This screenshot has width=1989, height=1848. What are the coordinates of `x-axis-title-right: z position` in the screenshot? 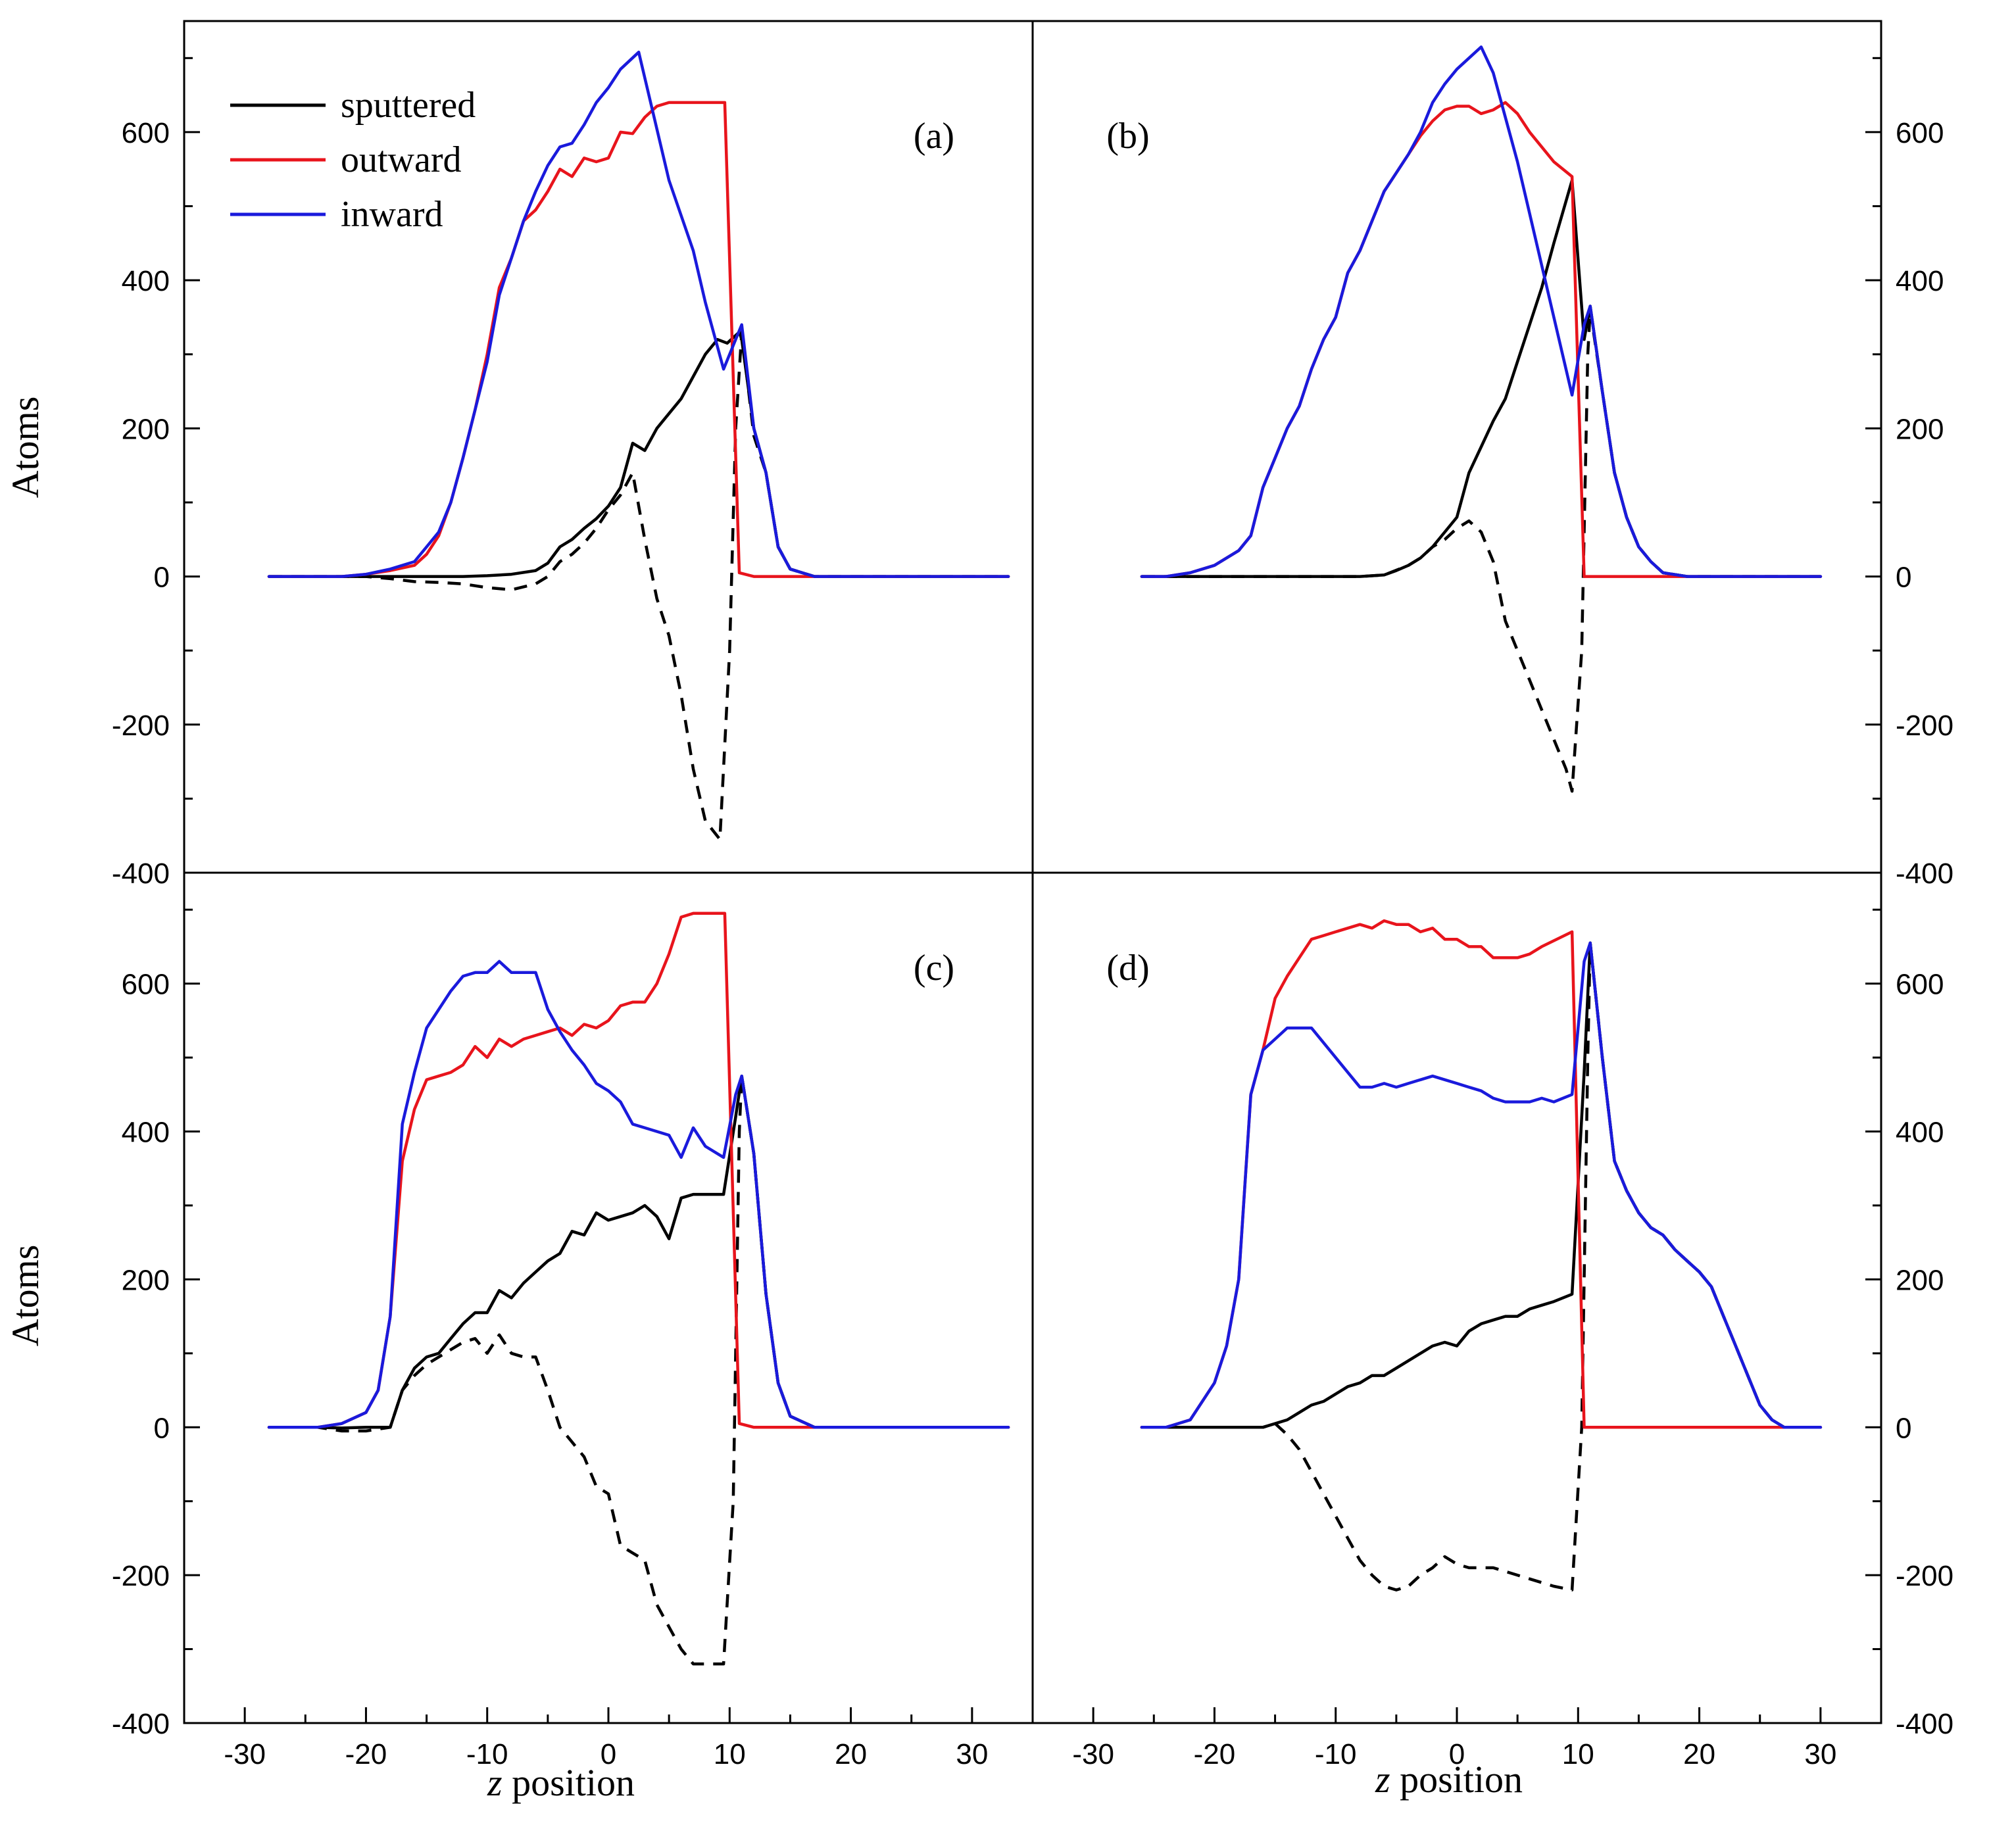 It's located at (1449, 1779).